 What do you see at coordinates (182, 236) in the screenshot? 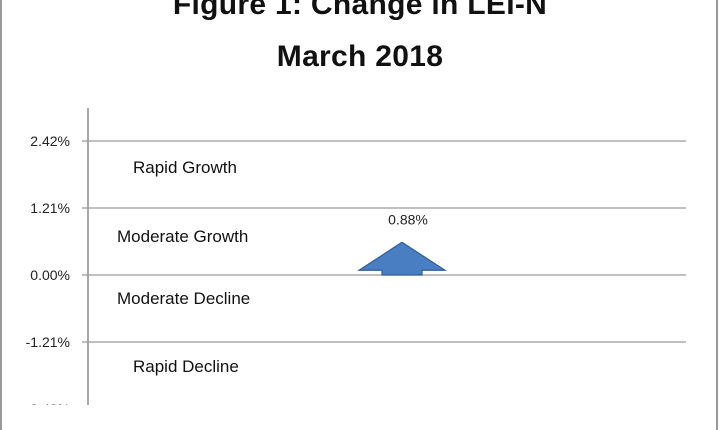
I see `zone-label: Moderate Growth` at bounding box center [182, 236].